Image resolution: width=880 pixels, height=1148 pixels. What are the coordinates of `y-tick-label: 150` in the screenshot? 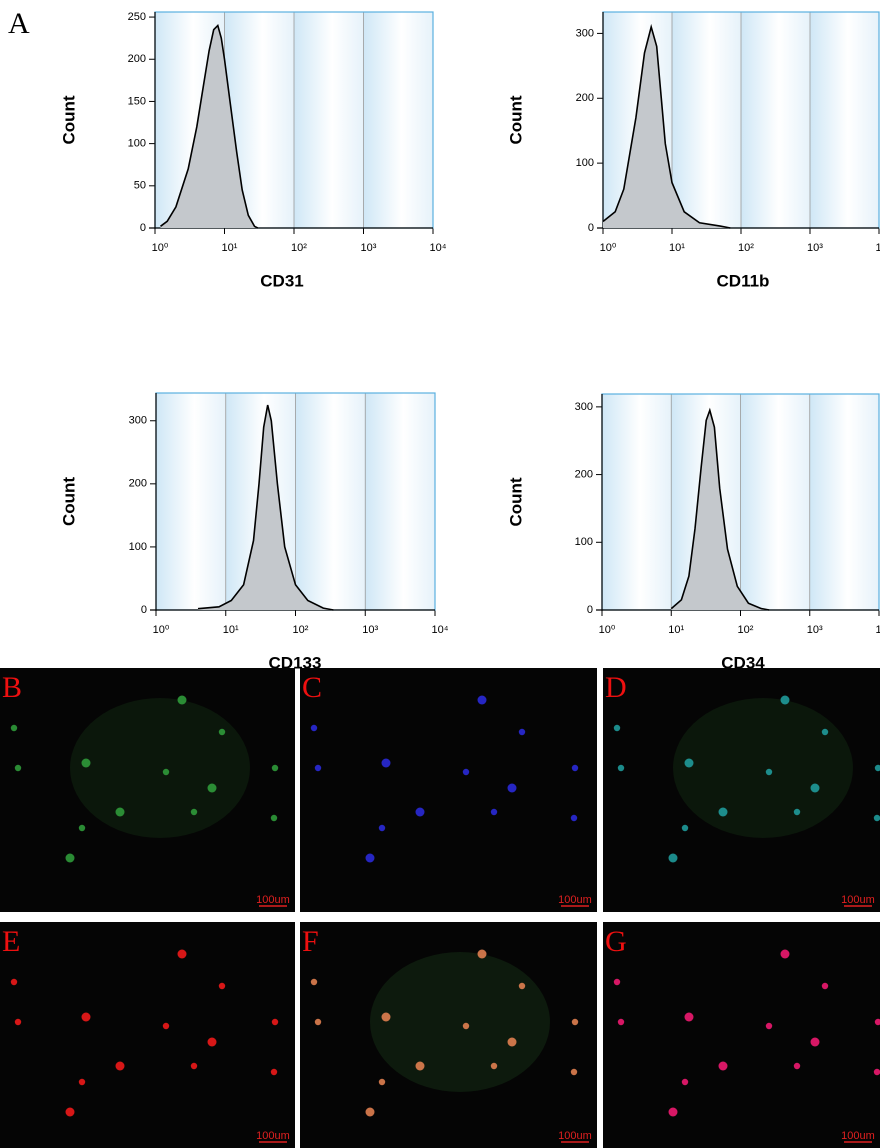 It's located at (137, 101).